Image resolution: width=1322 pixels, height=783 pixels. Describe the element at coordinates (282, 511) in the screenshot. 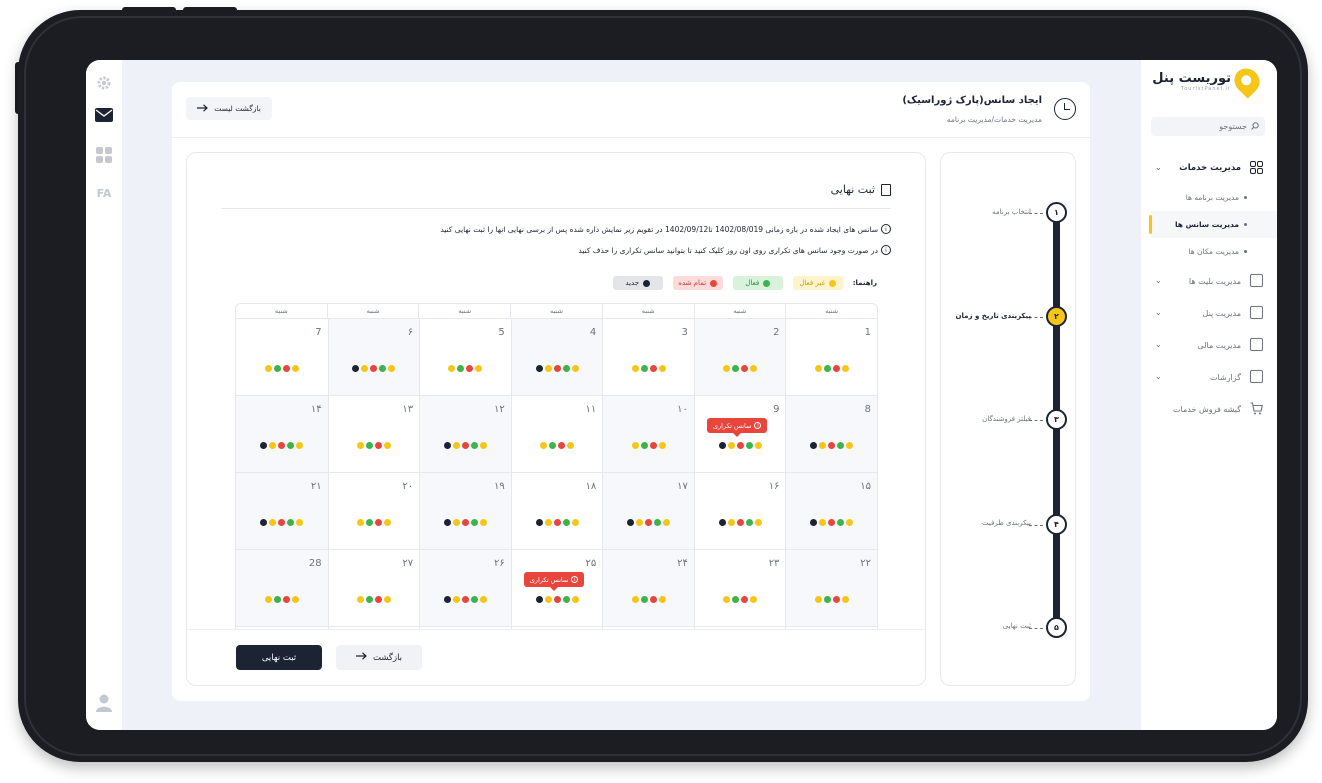

I see `calendar-day-cell: ۲۱` at that location.